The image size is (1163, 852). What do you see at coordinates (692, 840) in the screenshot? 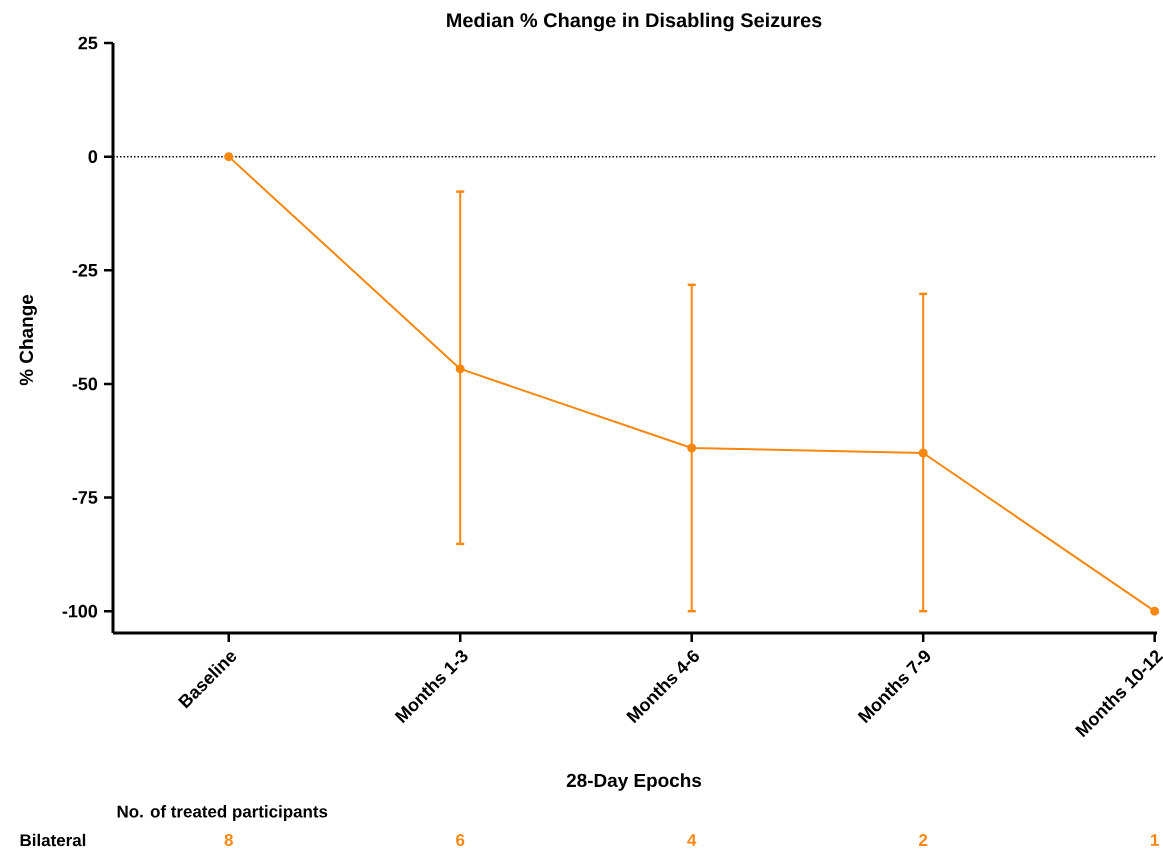
I see `text: 4` at bounding box center [692, 840].